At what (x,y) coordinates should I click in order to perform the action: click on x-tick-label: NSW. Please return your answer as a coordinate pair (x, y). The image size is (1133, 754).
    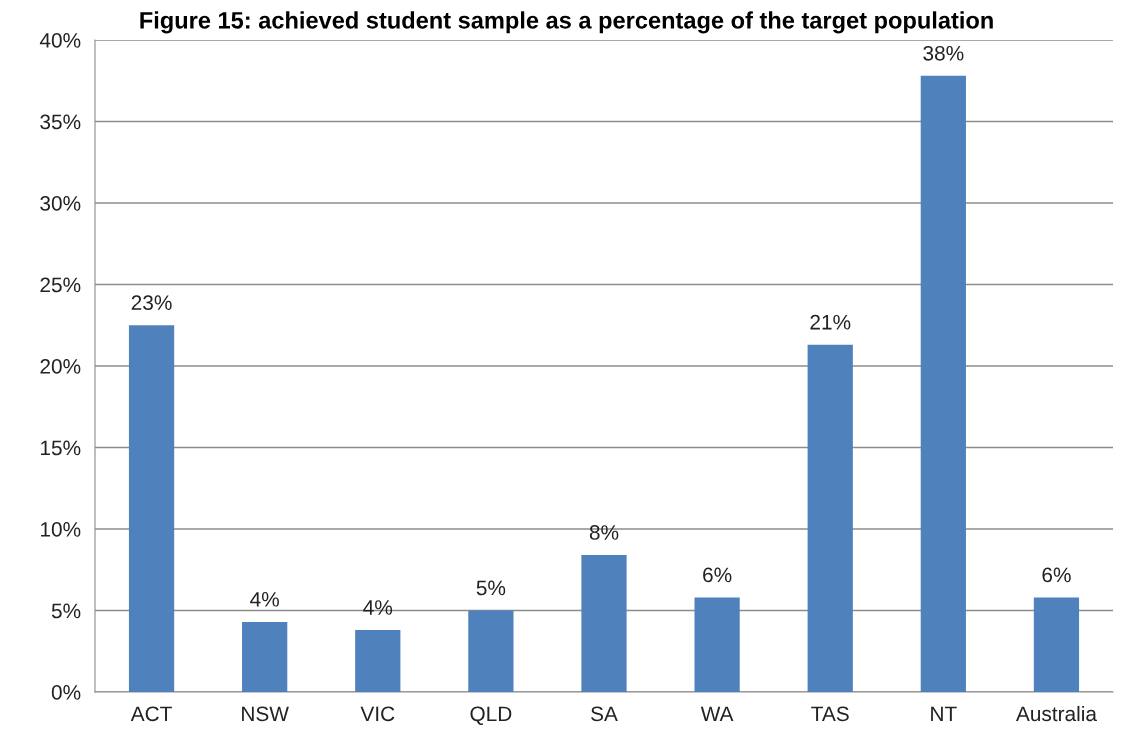
    Looking at the image, I should click on (265, 714).